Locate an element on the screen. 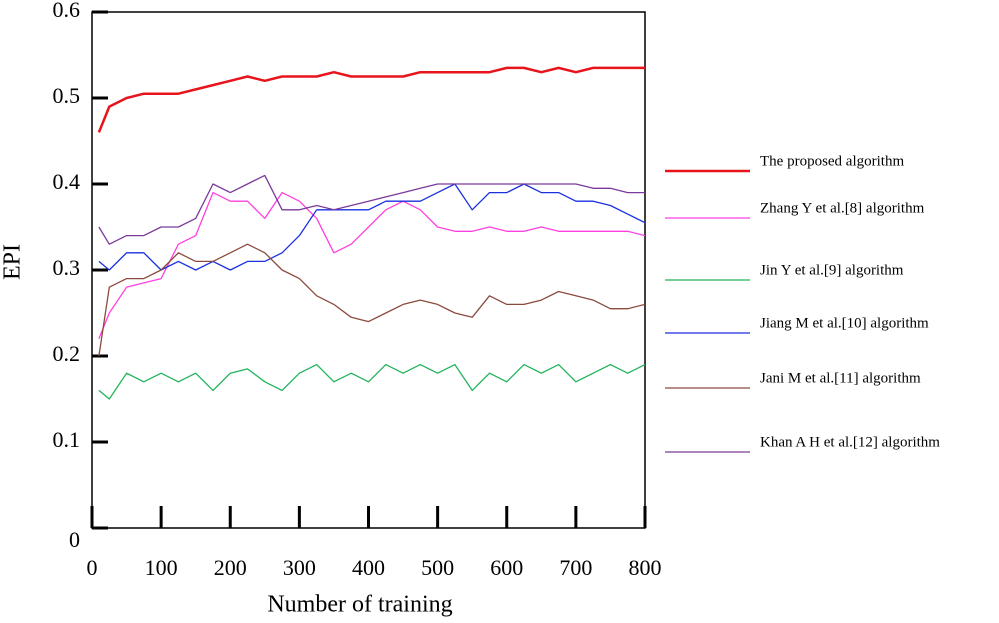 This screenshot has height=623, width=999. x-tick-label: 0 is located at coordinates (92, 567).